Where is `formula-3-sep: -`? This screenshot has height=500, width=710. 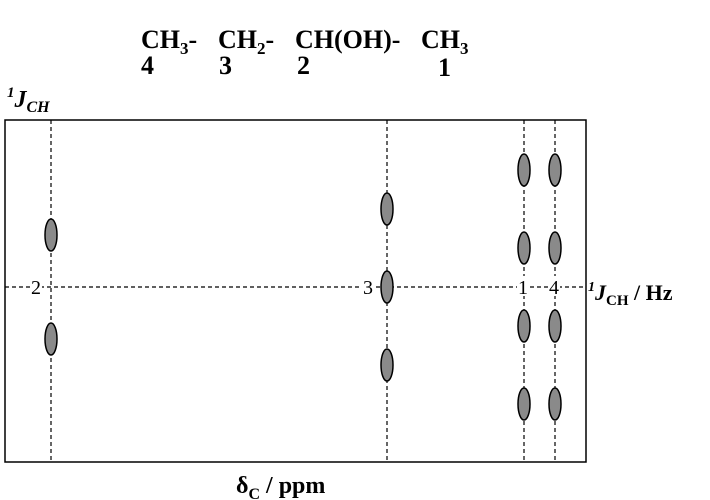
formula-3-sep: - is located at coordinates (270, 39).